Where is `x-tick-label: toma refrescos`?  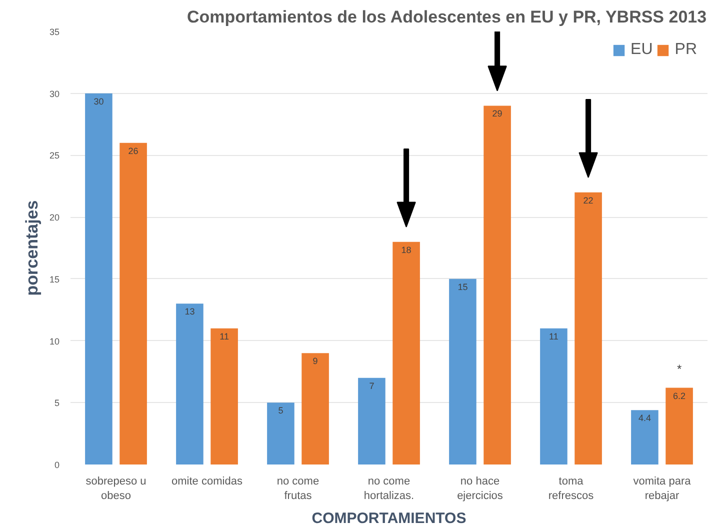
x-tick-label: toma refrescos is located at coordinates (571, 489).